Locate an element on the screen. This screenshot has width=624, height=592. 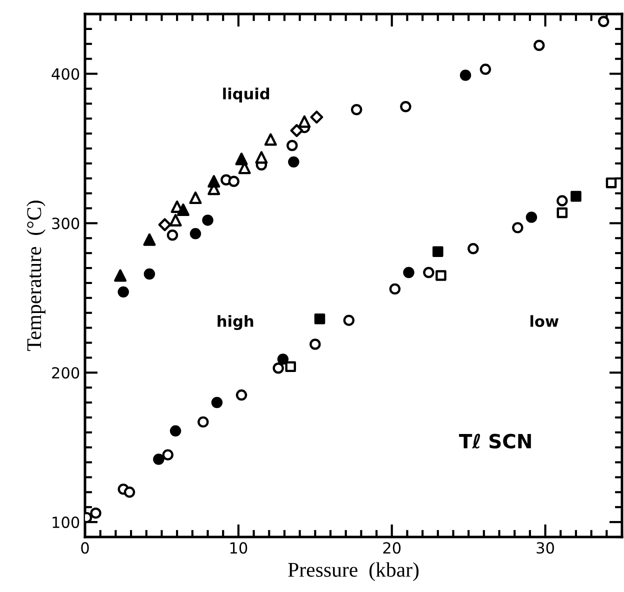
x-tick-label: 30 is located at coordinates (545, 548).